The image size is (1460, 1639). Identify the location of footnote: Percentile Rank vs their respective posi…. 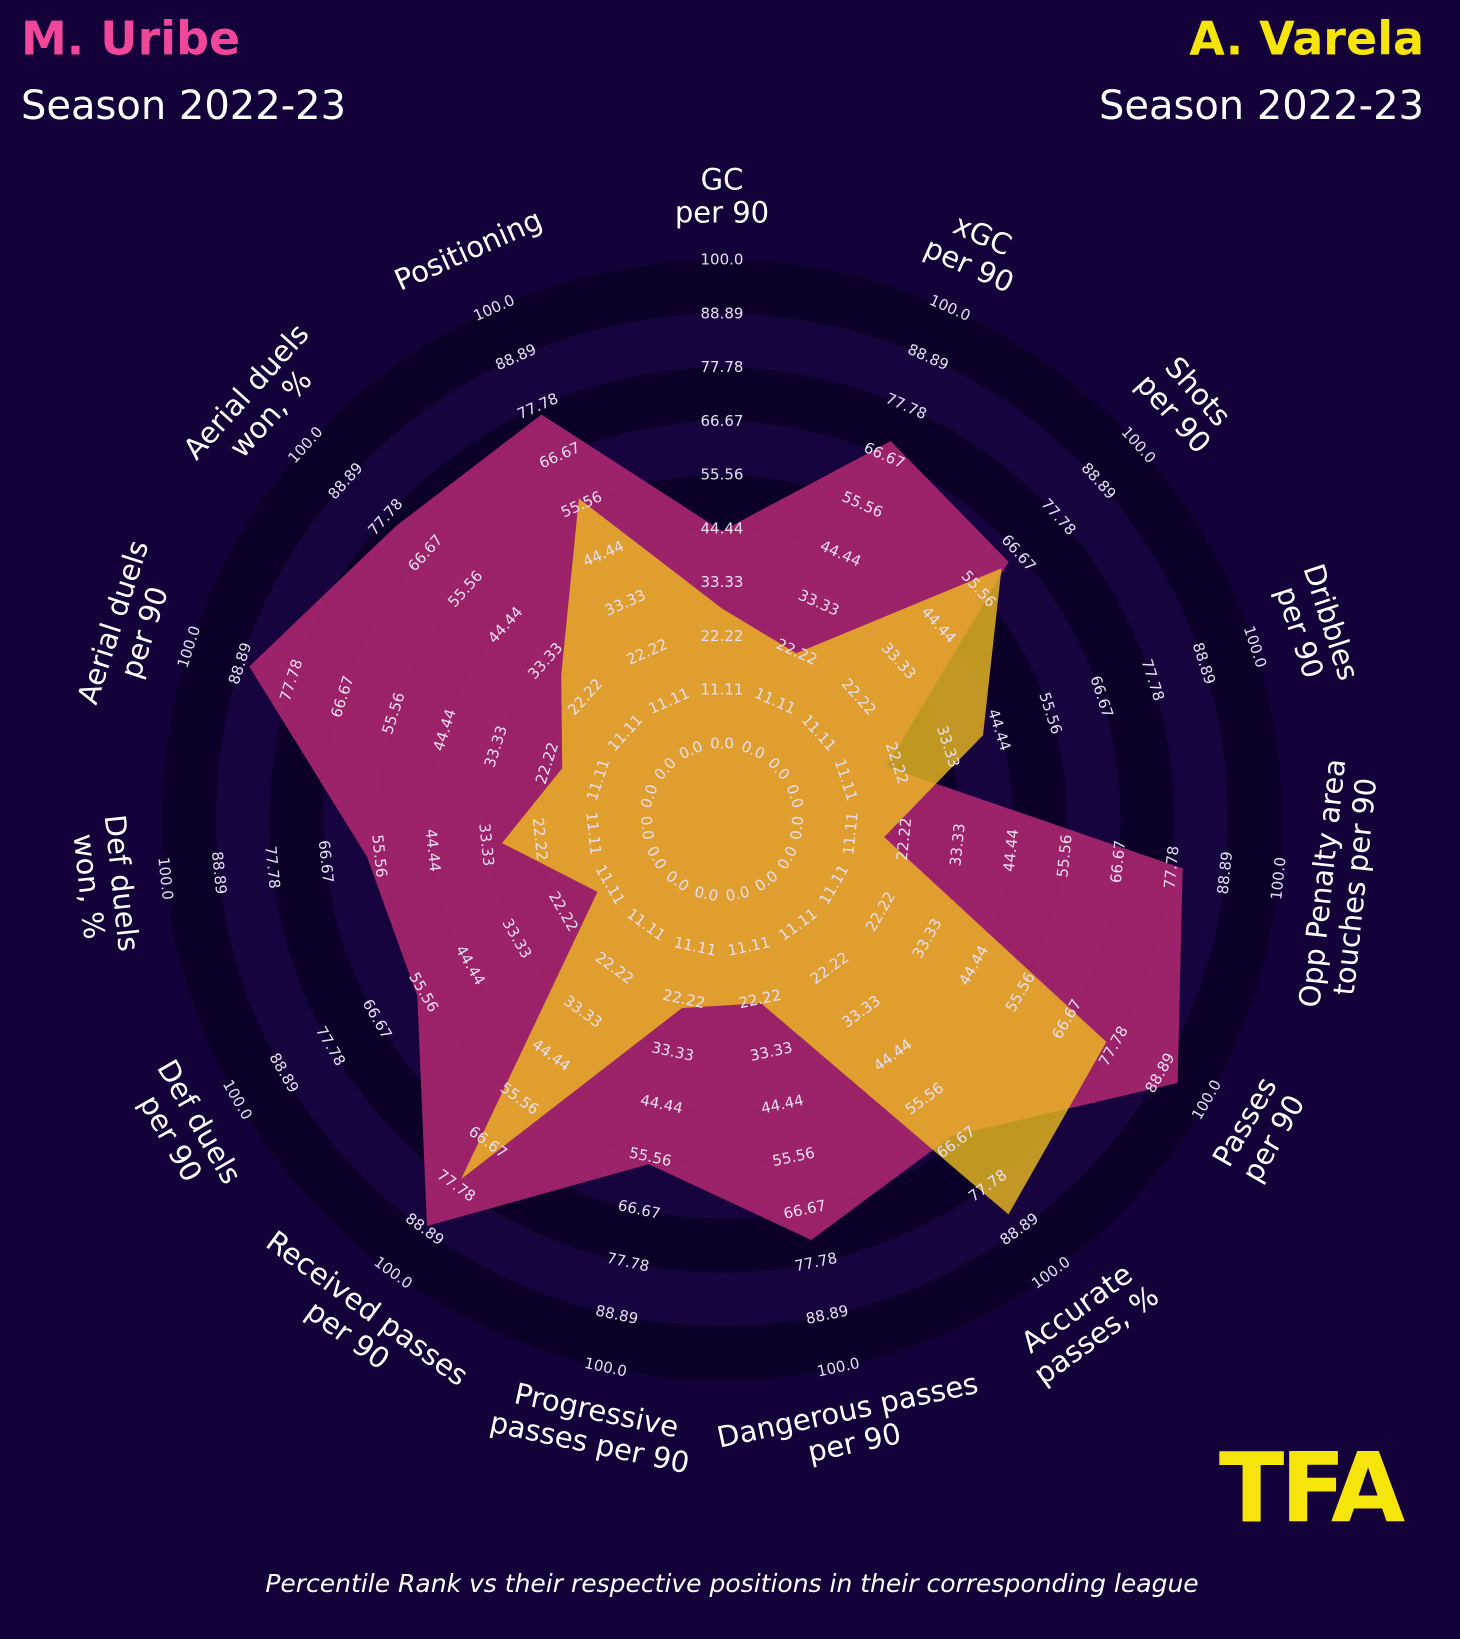
(731, 1583).